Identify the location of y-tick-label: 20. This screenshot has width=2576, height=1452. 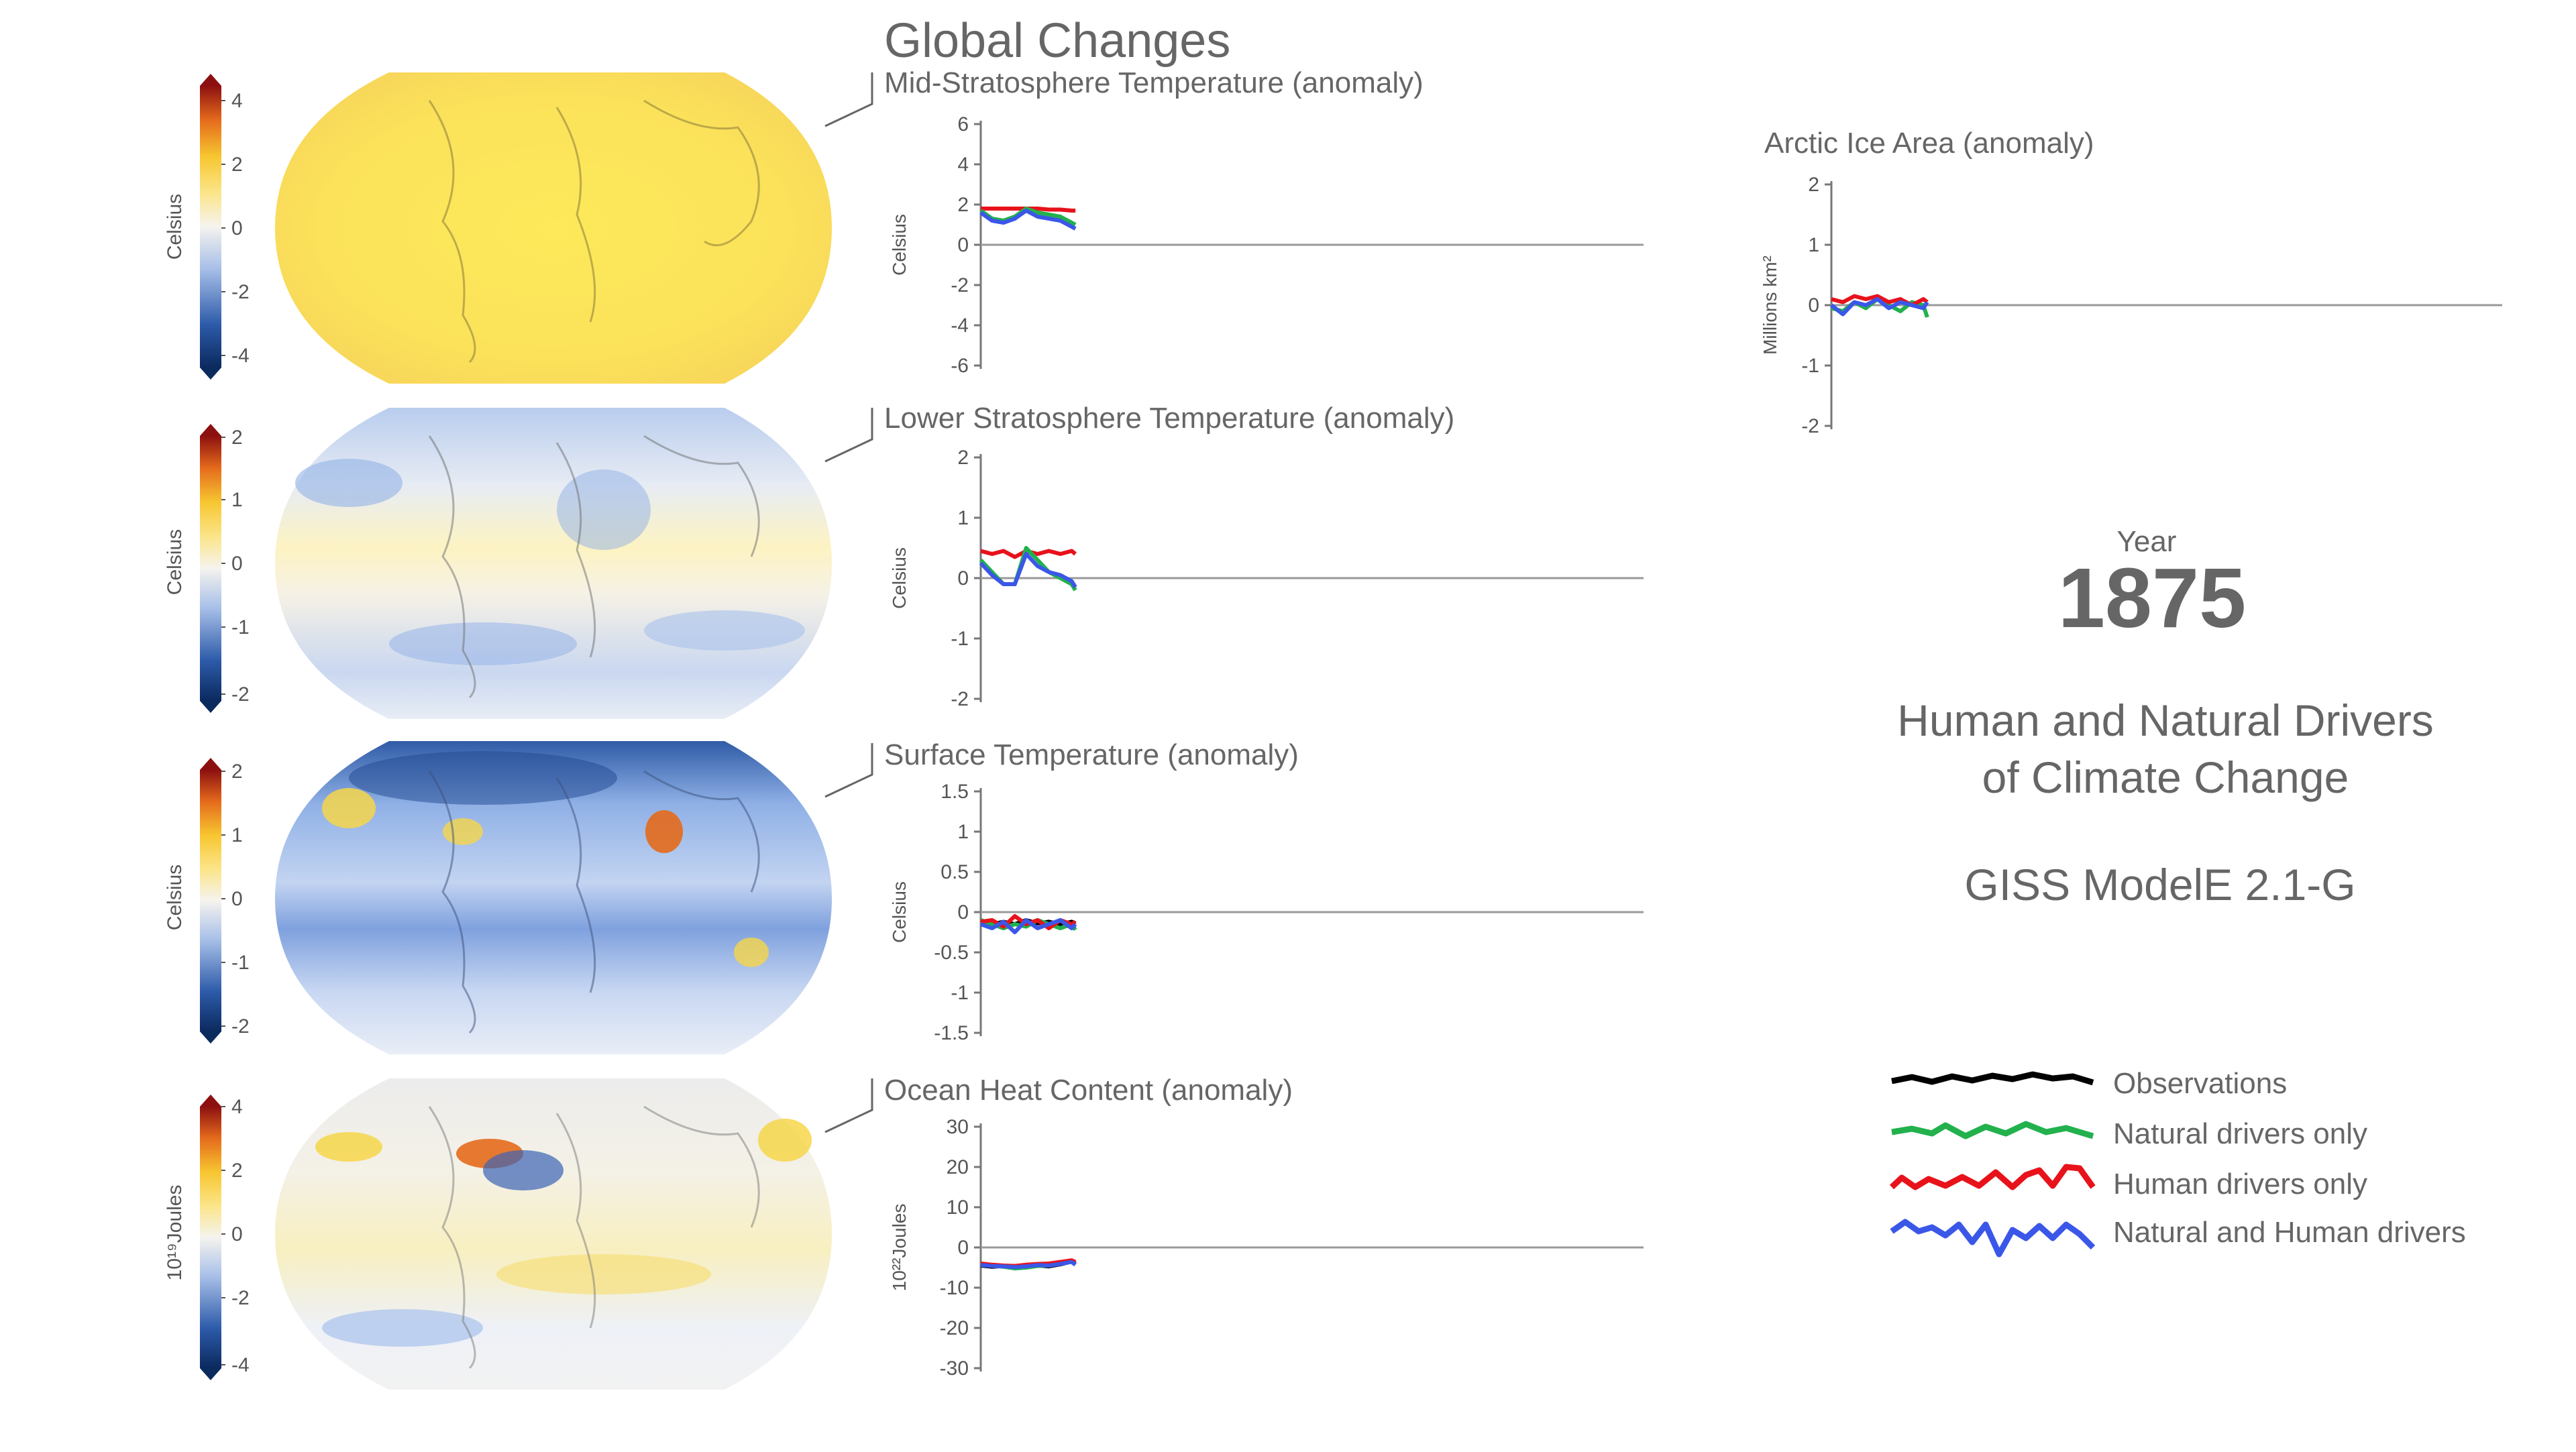
(958, 1167).